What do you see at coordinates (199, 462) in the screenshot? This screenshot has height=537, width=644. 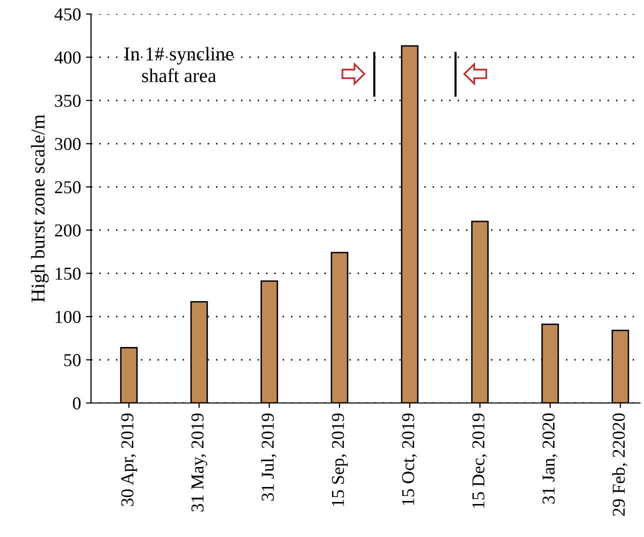 I see `x-tick-label: 31 May, 2019` at bounding box center [199, 462].